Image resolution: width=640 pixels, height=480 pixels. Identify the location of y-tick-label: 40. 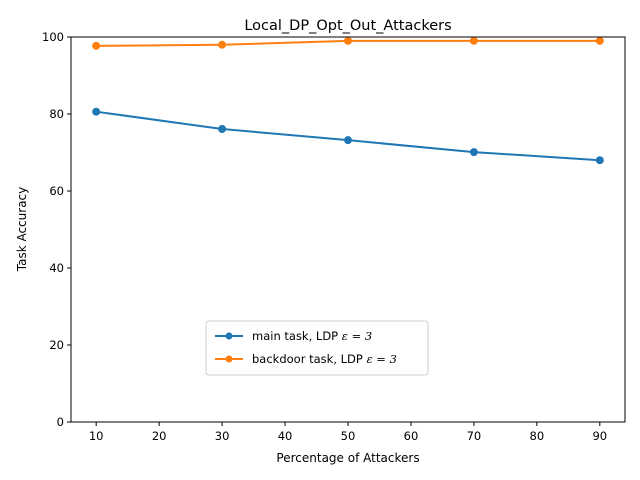
(56, 268).